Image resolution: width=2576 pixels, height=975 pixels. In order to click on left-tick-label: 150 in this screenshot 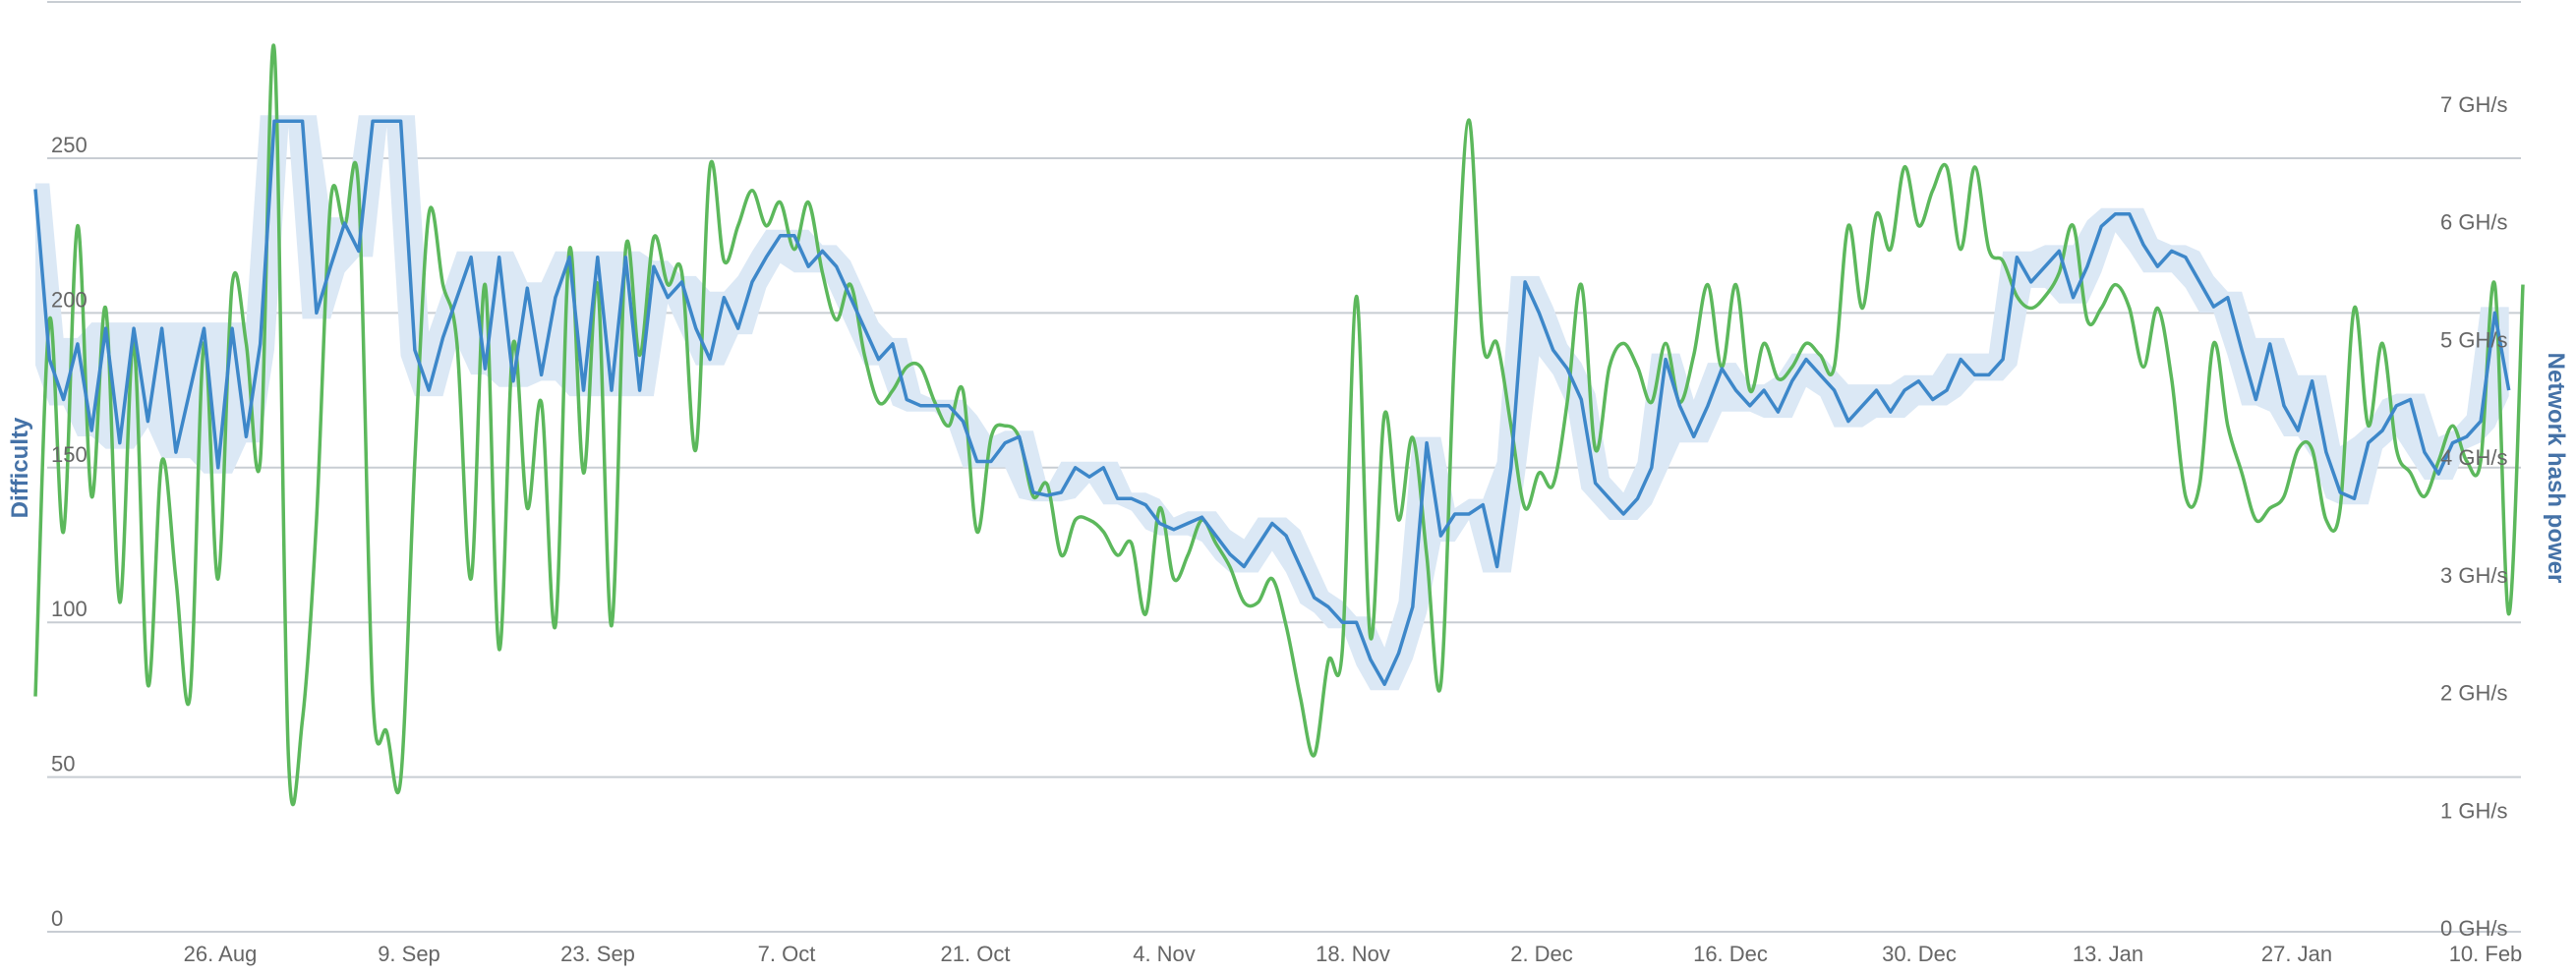, I will do `click(69, 454)`.